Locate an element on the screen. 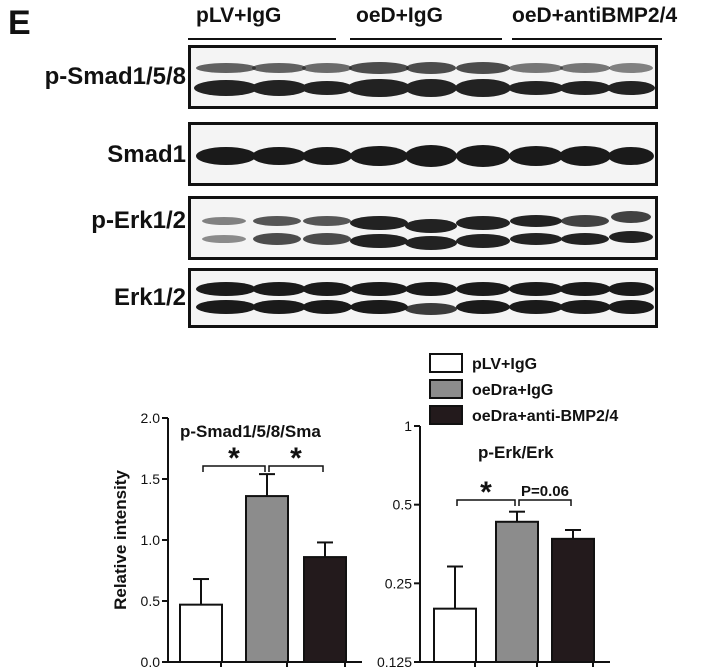 The image size is (703, 667). blot-smad1 is located at coordinates (423, 154).